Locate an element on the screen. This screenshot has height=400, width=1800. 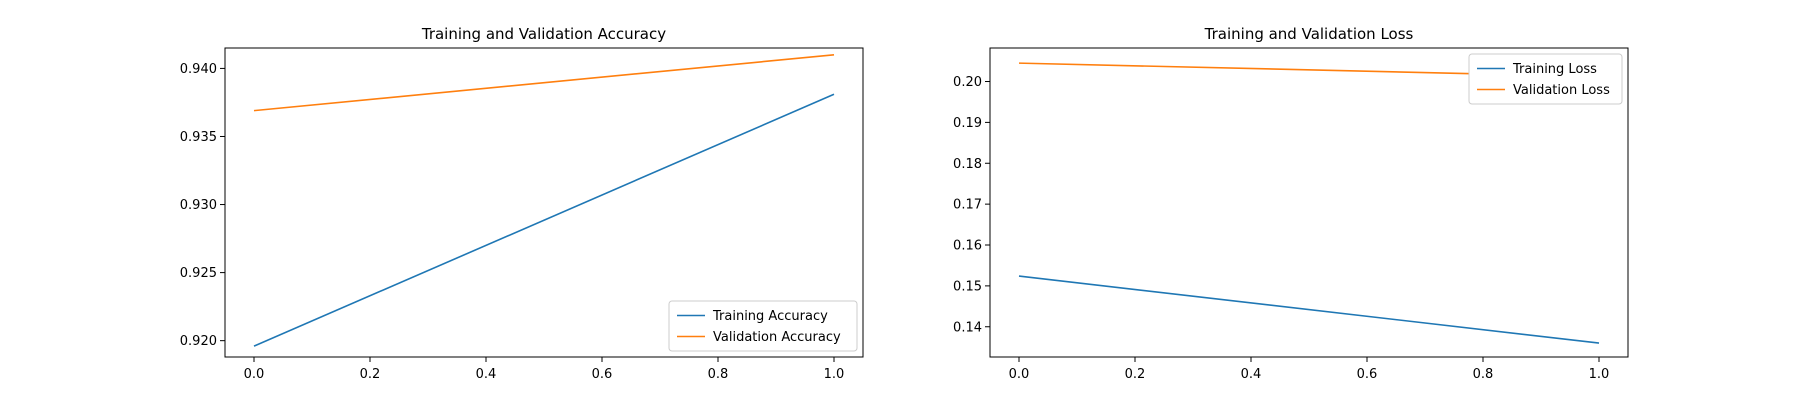
legend-label: Validation Accuracy is located at coordinates (777, 337).